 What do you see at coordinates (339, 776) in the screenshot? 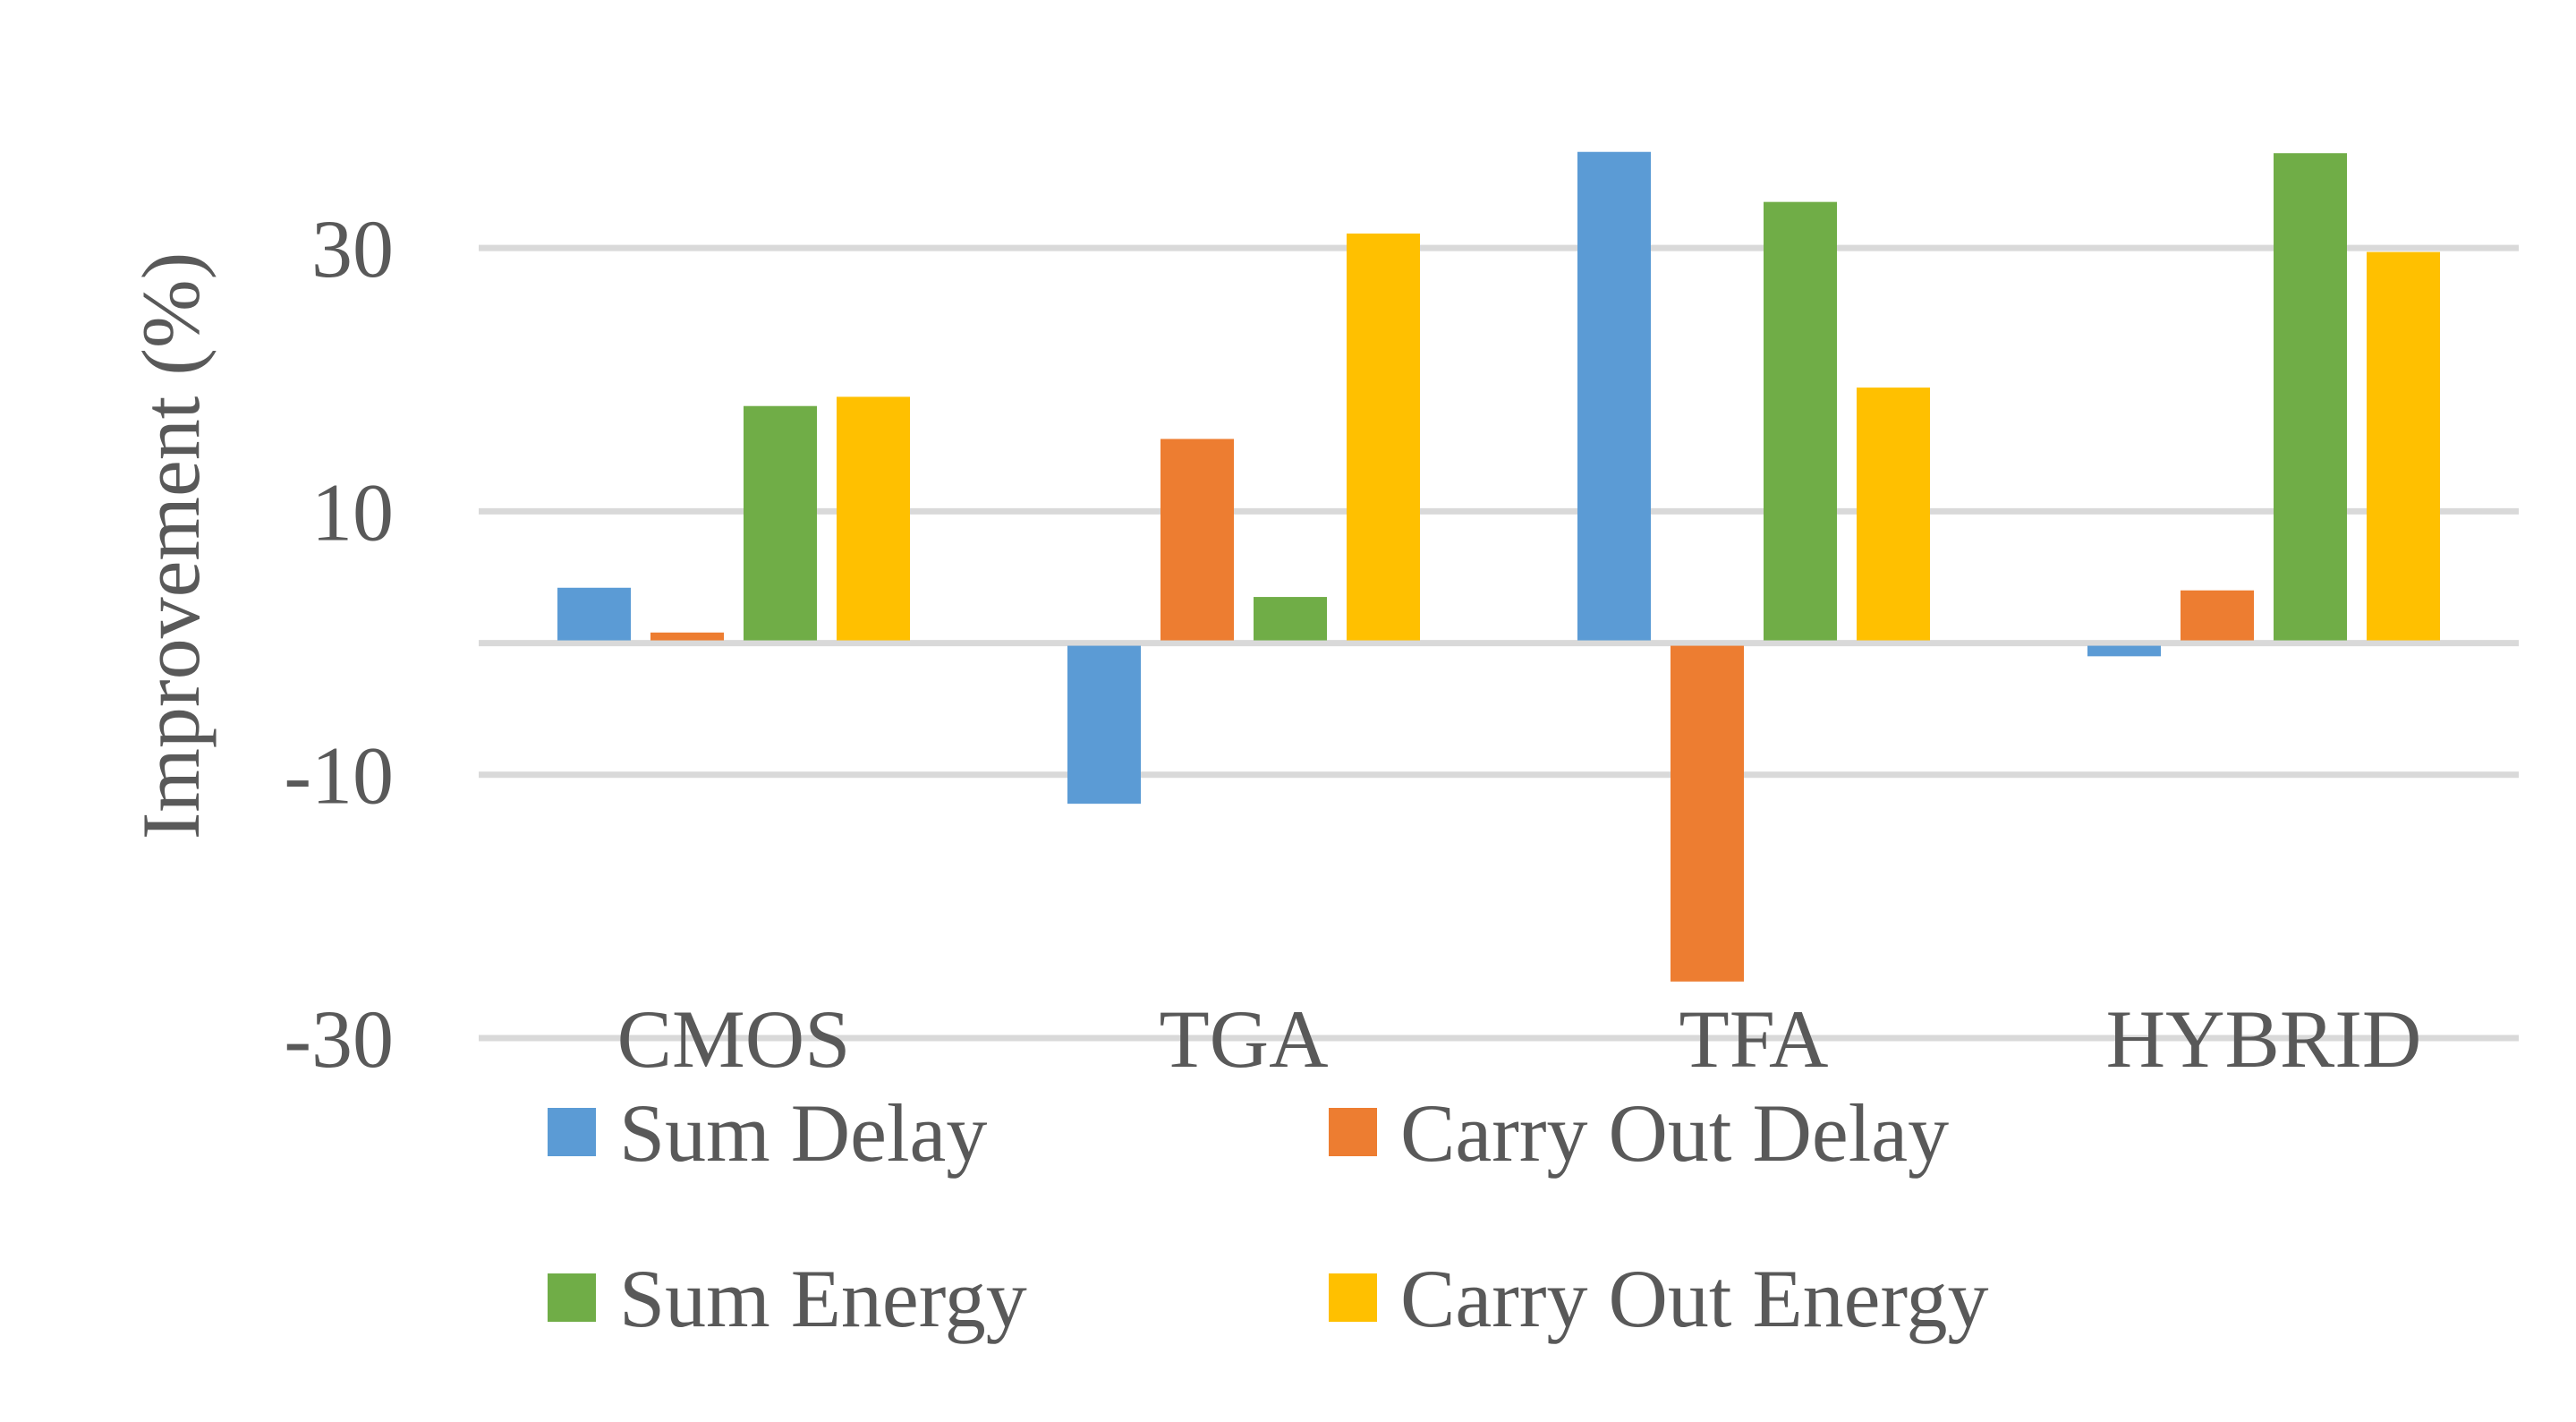
I see `y-tick-label: -10` at bounding box center [339, 776].